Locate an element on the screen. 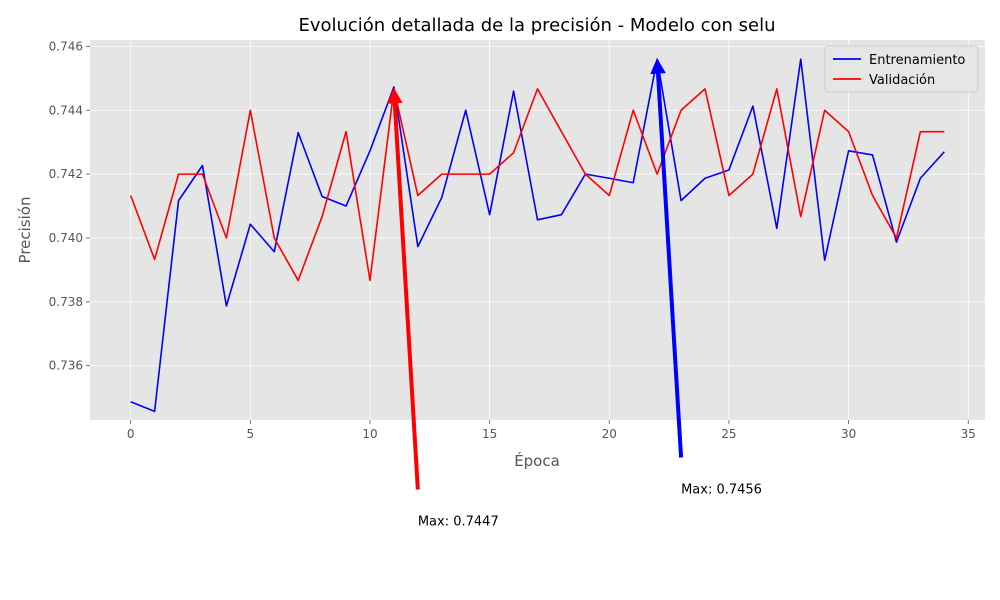 Image resolution: width=1000 pixels, height=600 pixels. y-tick-label: 0.742 is located at coordinates (66, 174).